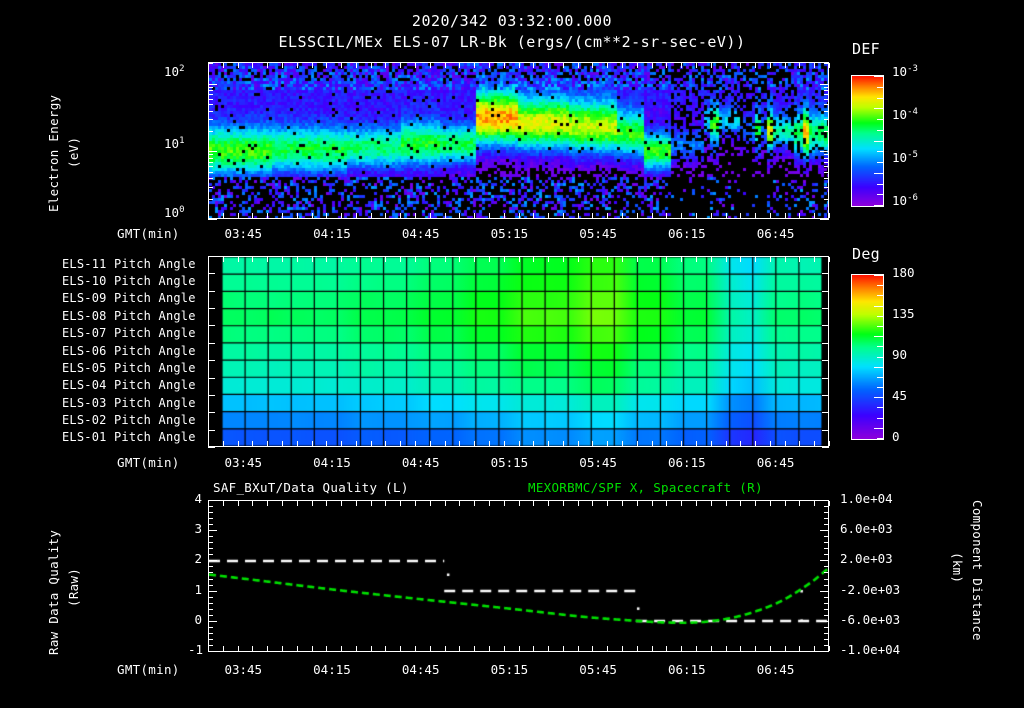  I want to click on distance-ytick-label-4: -6.0e+03, so click(870, 619).